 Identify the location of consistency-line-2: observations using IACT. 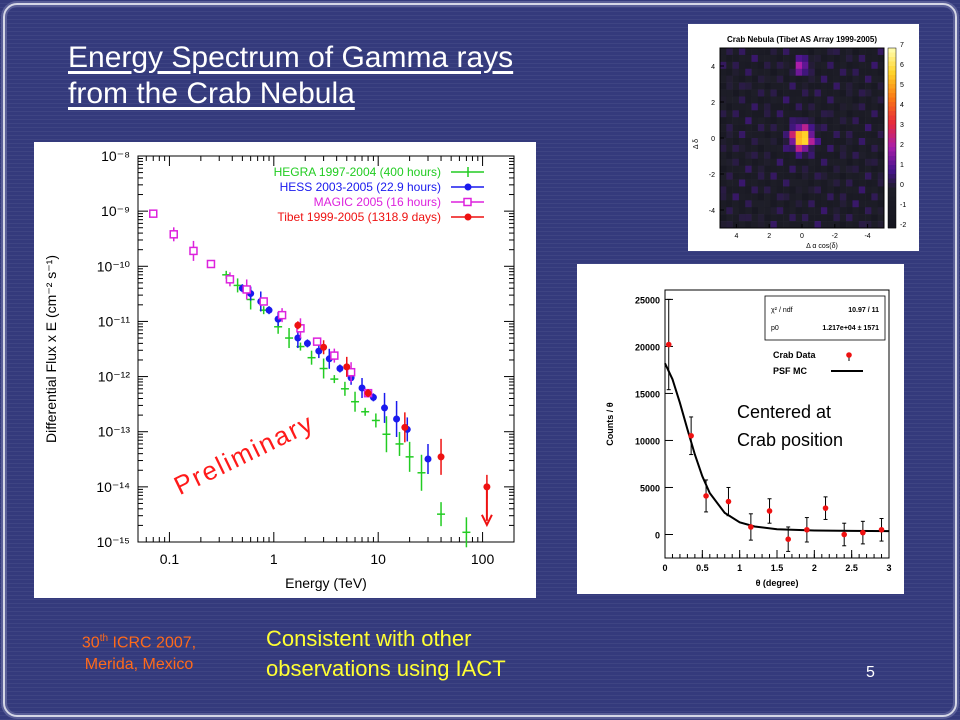
(386, 668).